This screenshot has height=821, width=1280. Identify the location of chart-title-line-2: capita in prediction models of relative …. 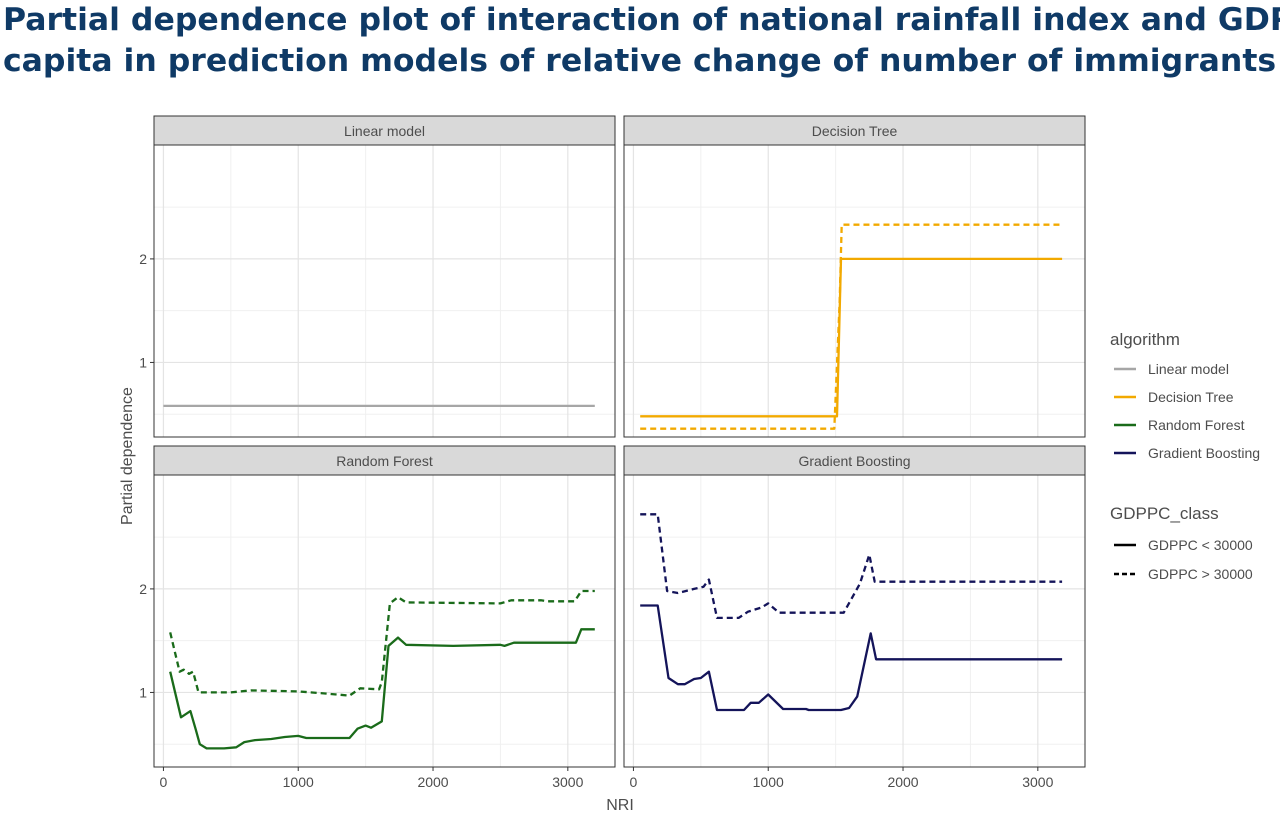
(640, 61).